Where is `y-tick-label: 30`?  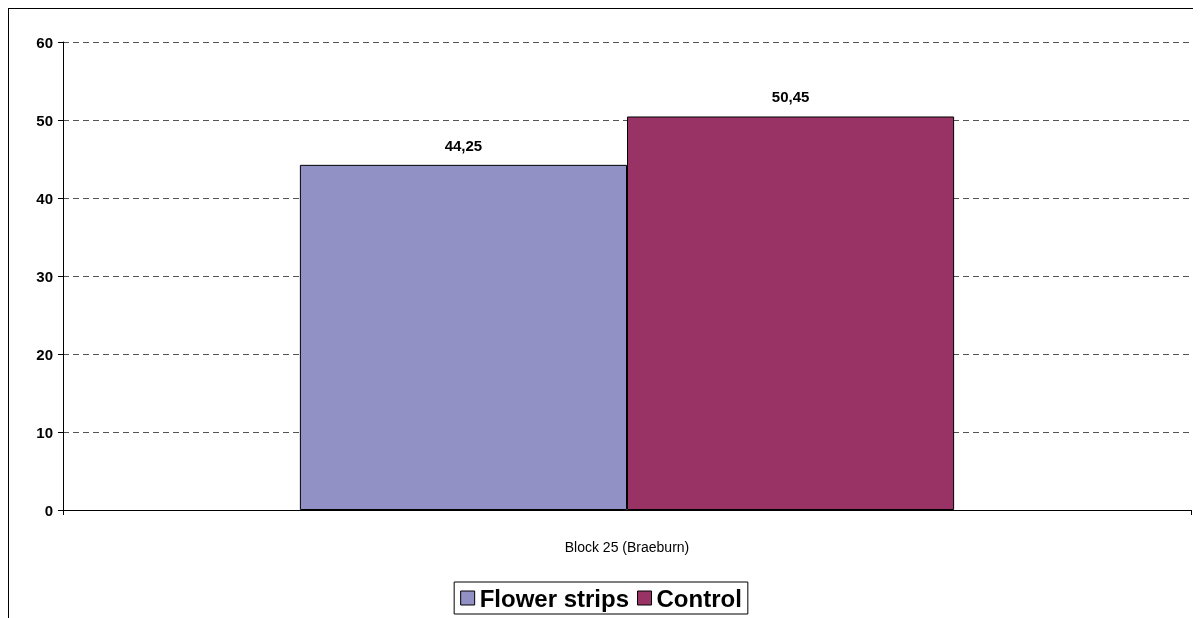
y-tick-label: 30 is located at coordinates (44, 276).